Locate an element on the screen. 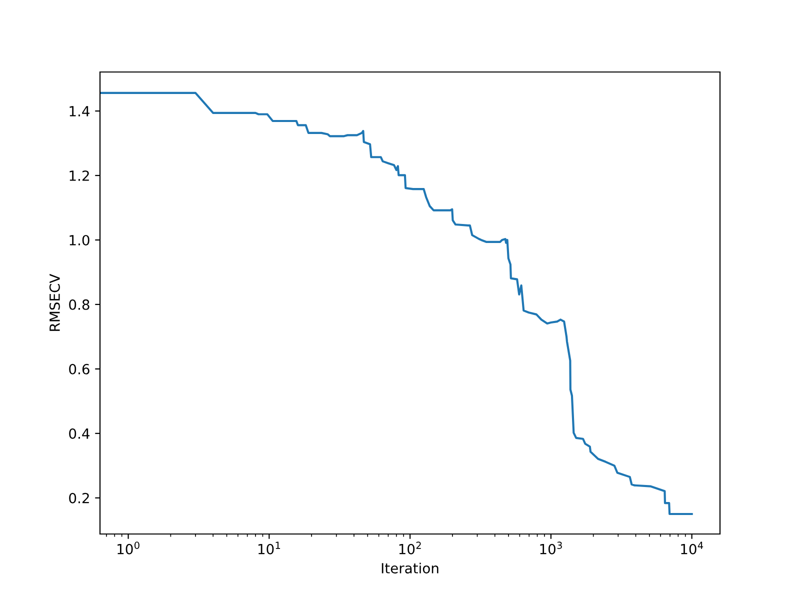 The image size is (800, 600). x-tick-label: 10$^{1}$ is located at coordinates (269, 548).